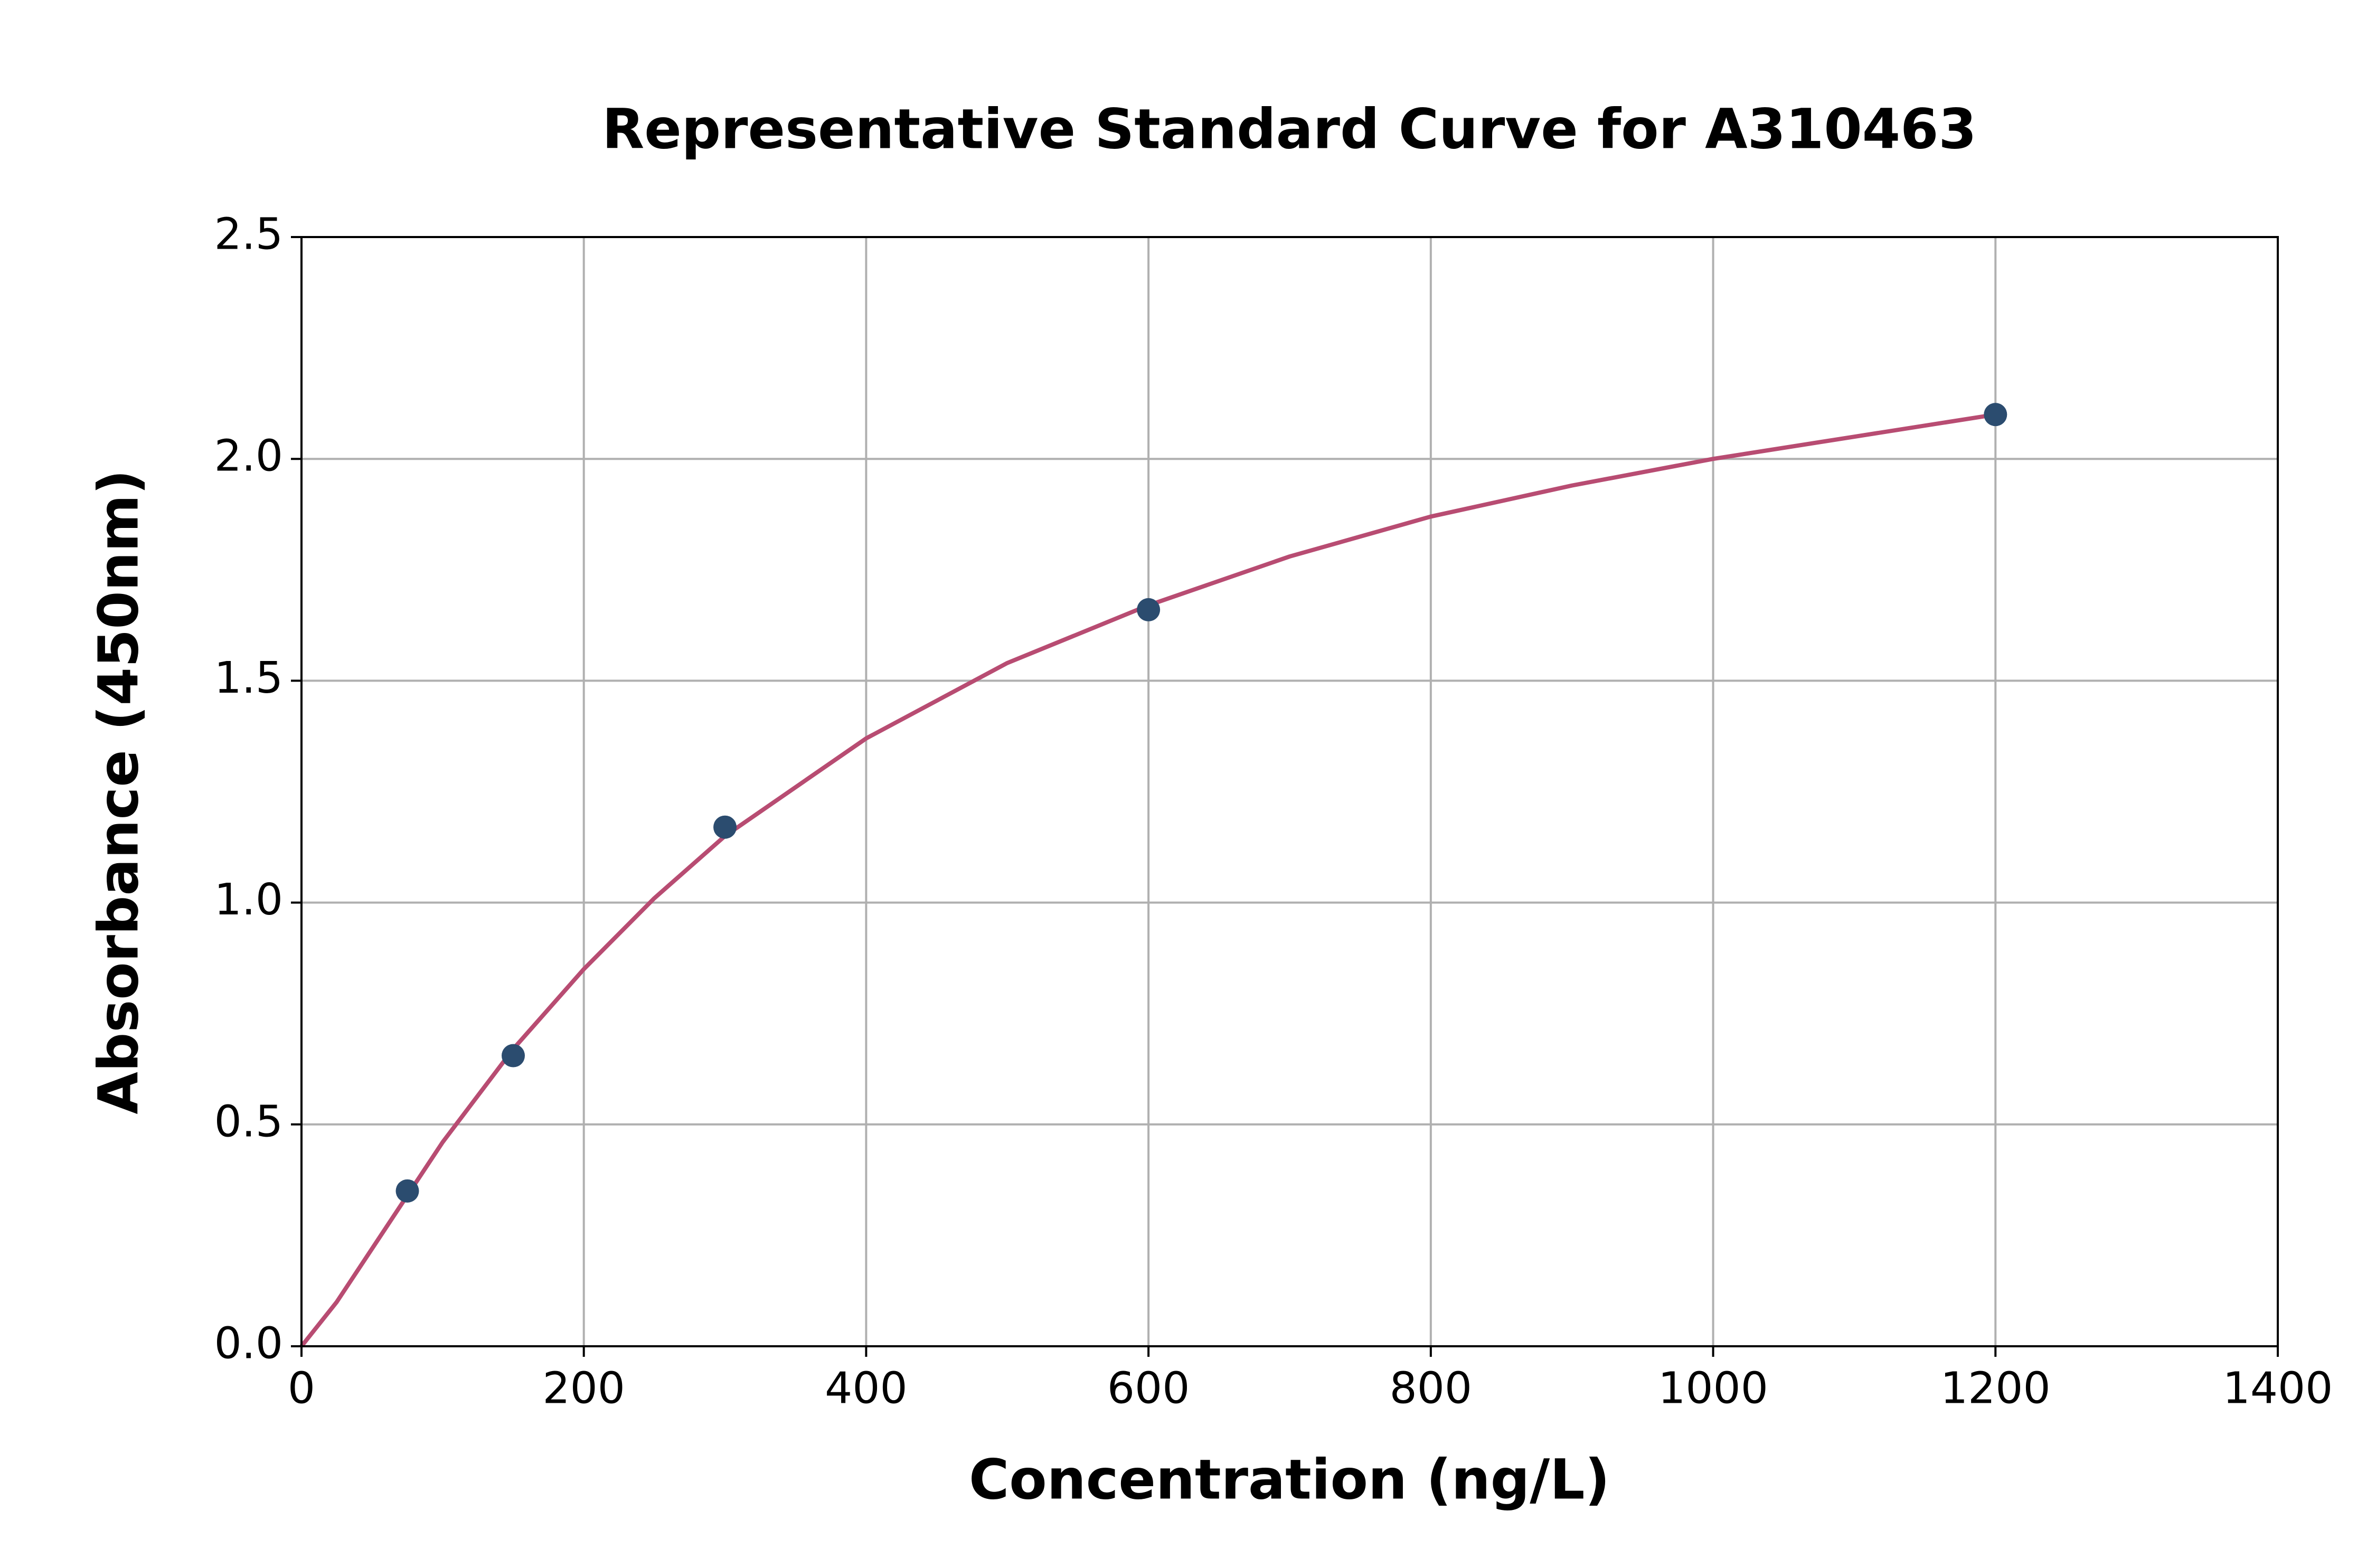 This screenshot has width=2376, height=1568. What do you see at coordinates (2278, 1388) in the screenshot?
I see `x-tick-label: 1400` at bounding box center [2278, 1388].